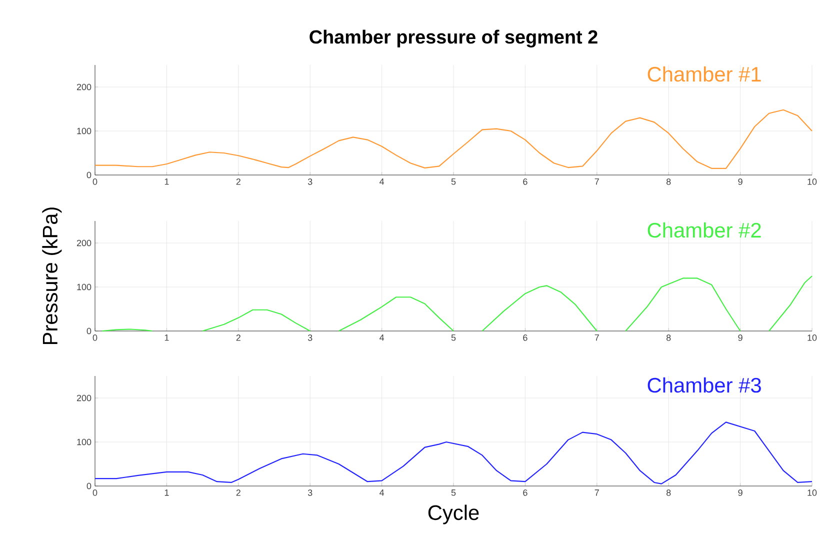 Image resolution: width=820 pixels, height=553 pixels. Describe the element at coordinates (52, 276) in the screenshot. I see `y-axis-title: Pressure (kPa)` at that location.